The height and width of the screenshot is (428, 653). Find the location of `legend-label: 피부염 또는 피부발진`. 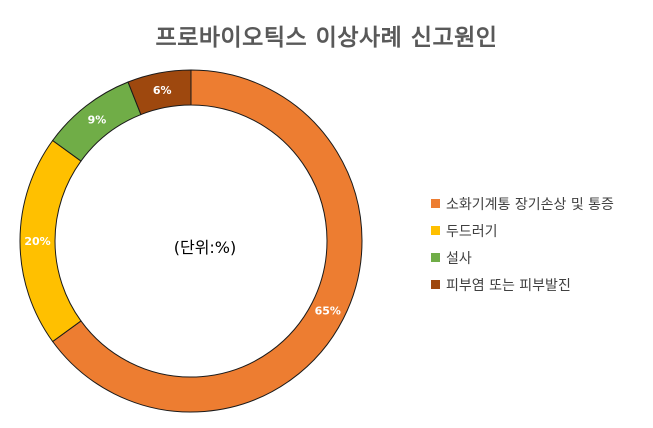

legend-label: 피부염 또는 피부발진 is located at coordinates (508, 285).